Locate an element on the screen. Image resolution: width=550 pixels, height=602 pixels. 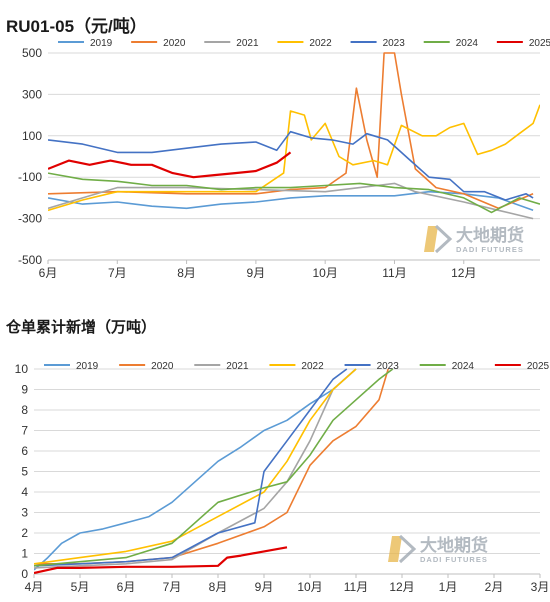
series-line-2021 is located at coordinates (291, 201).